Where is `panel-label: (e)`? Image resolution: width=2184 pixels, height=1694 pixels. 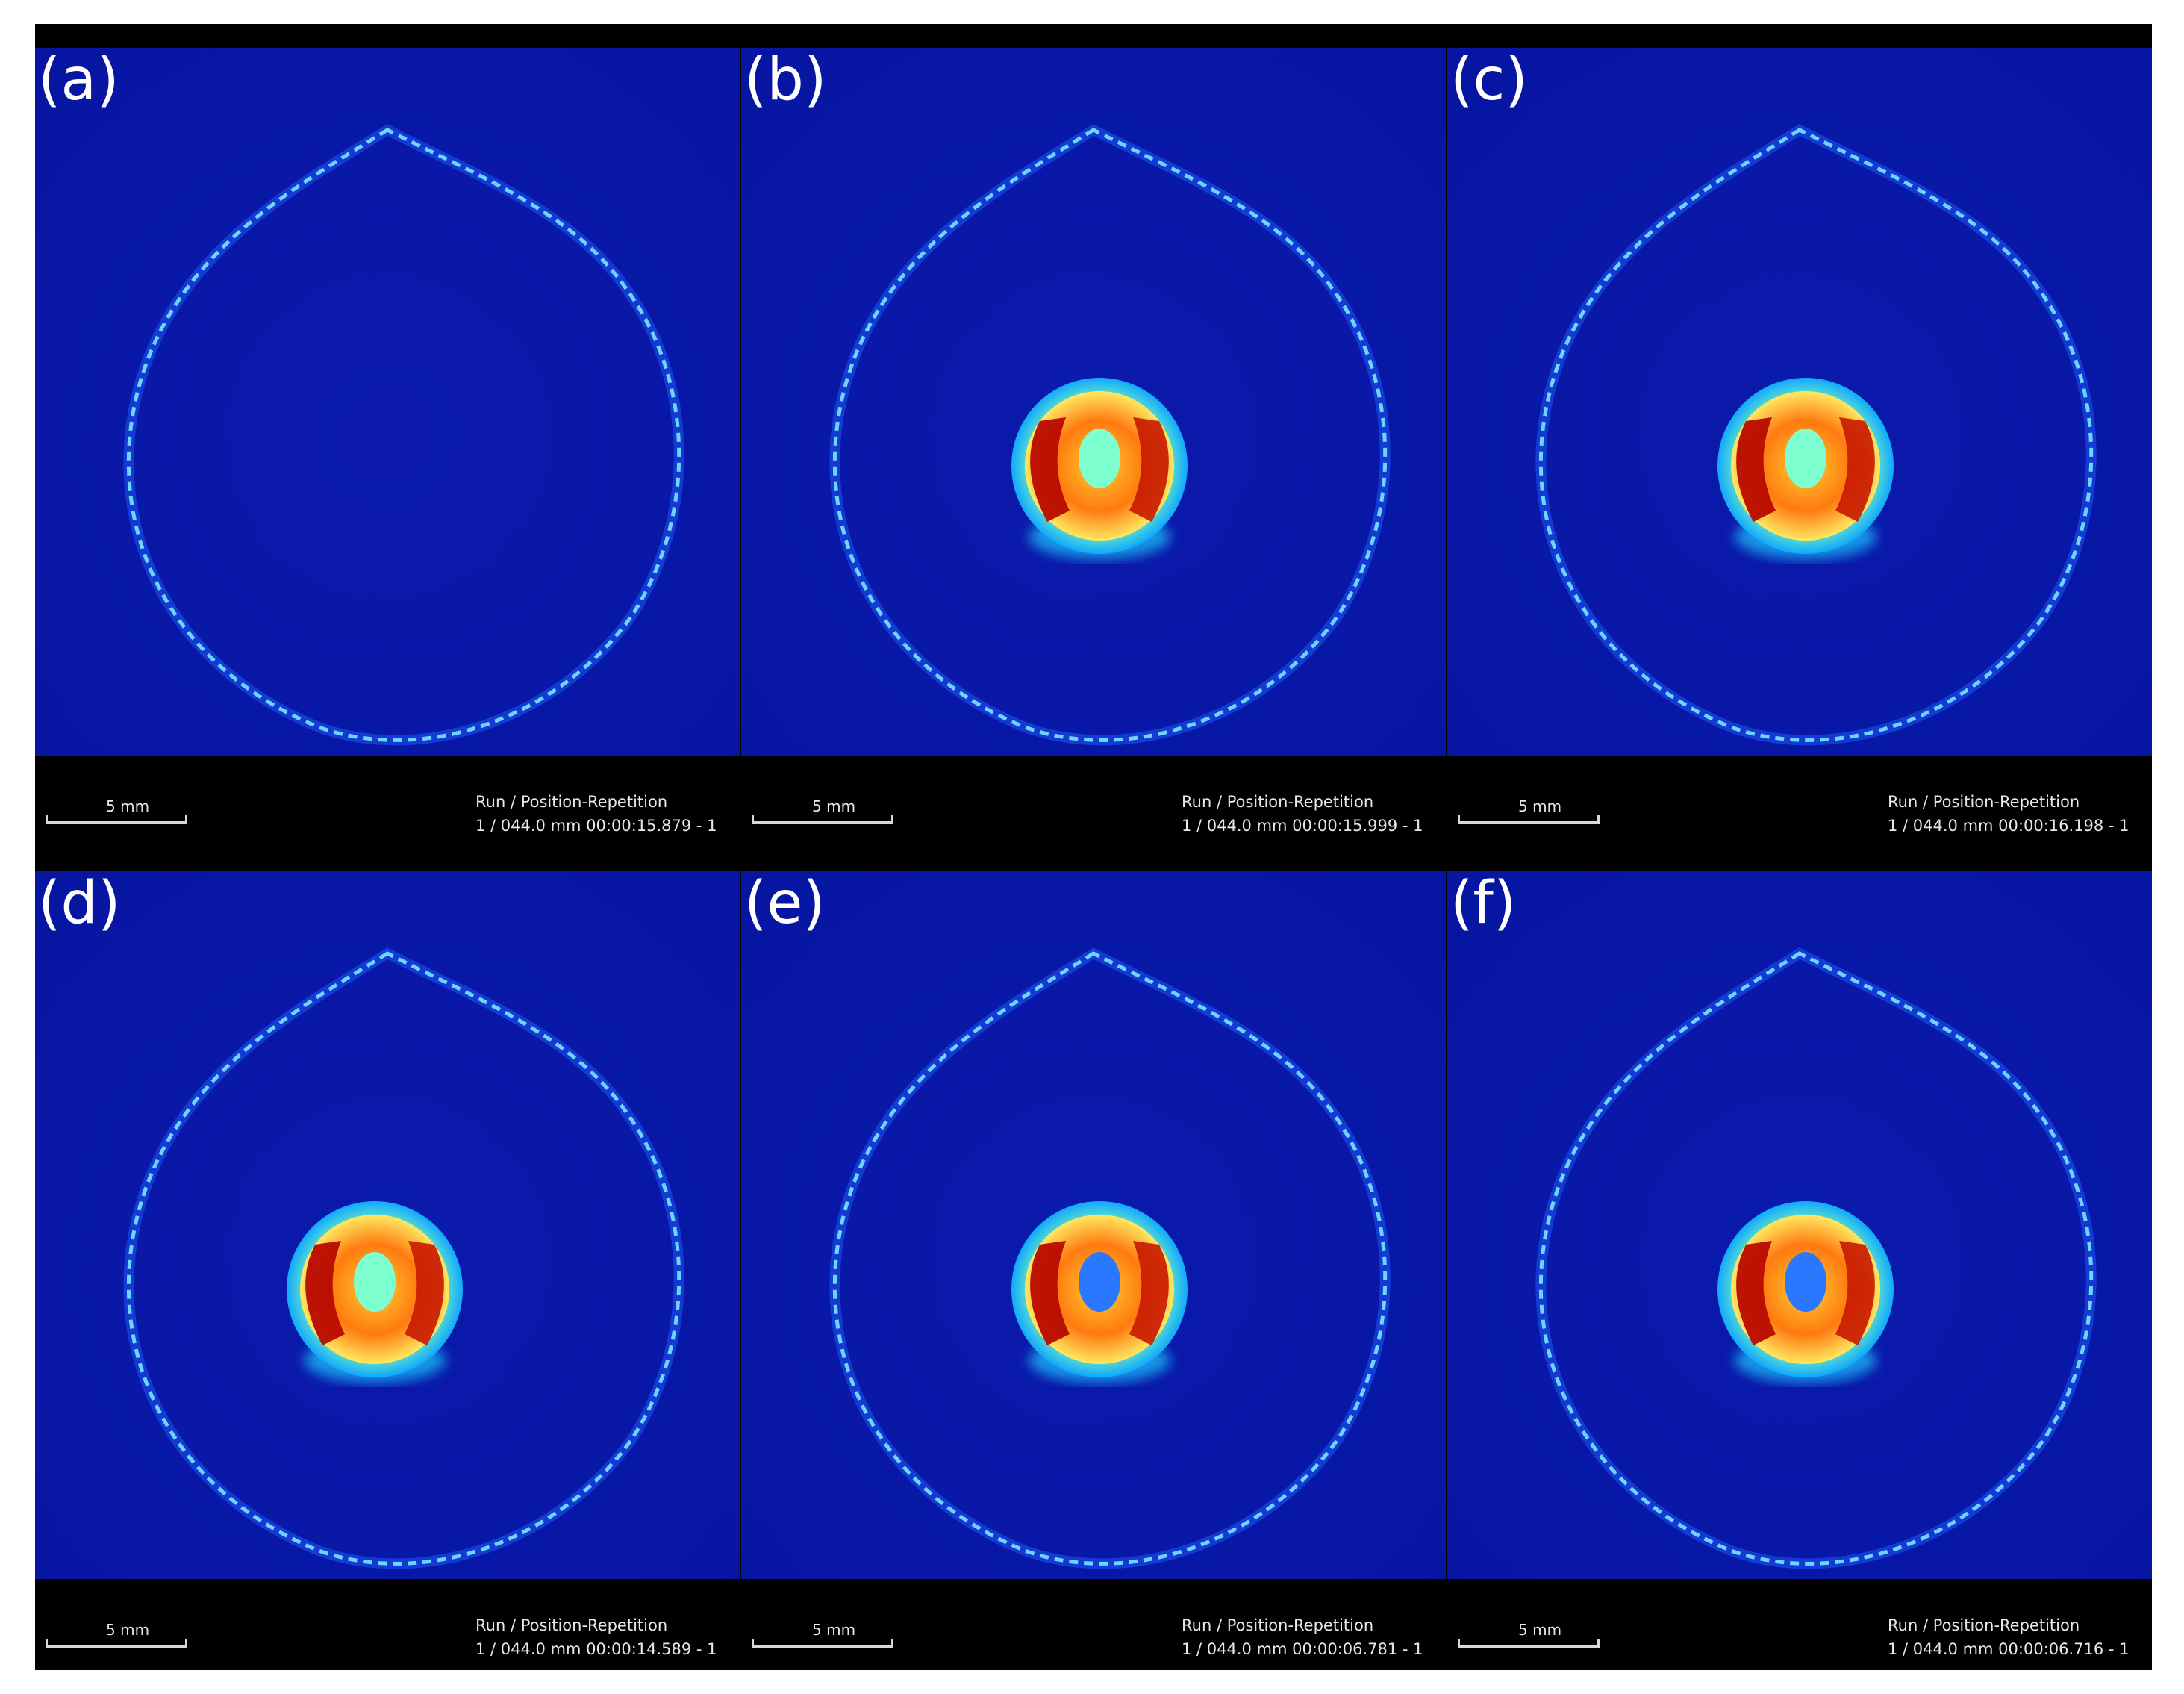 panel-label: (e) is located at coordinates (785, 903).